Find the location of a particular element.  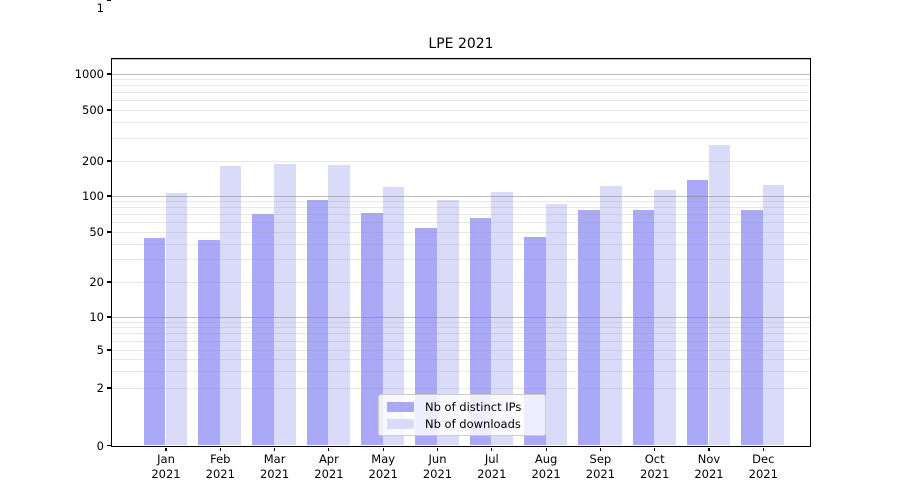

y-tick-label: 500 is located at coordinates (93, 110).